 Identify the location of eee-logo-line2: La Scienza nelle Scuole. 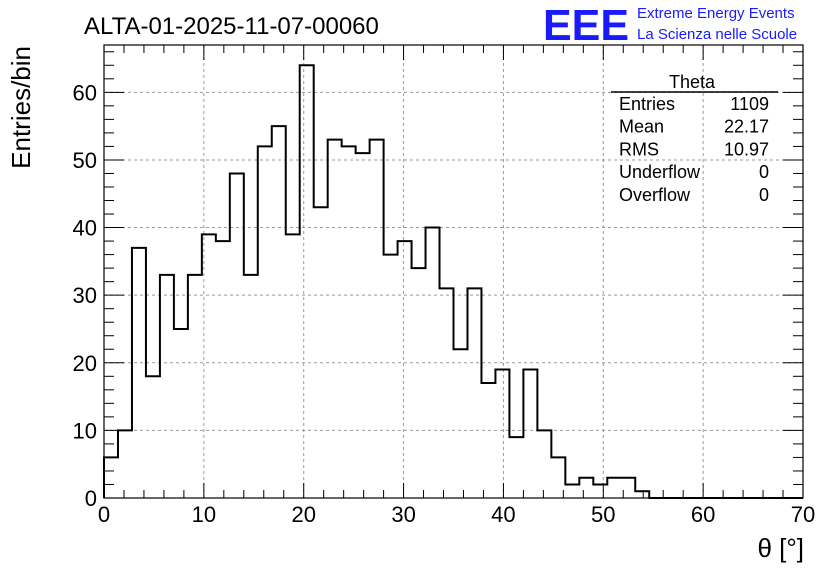
(717, 34).